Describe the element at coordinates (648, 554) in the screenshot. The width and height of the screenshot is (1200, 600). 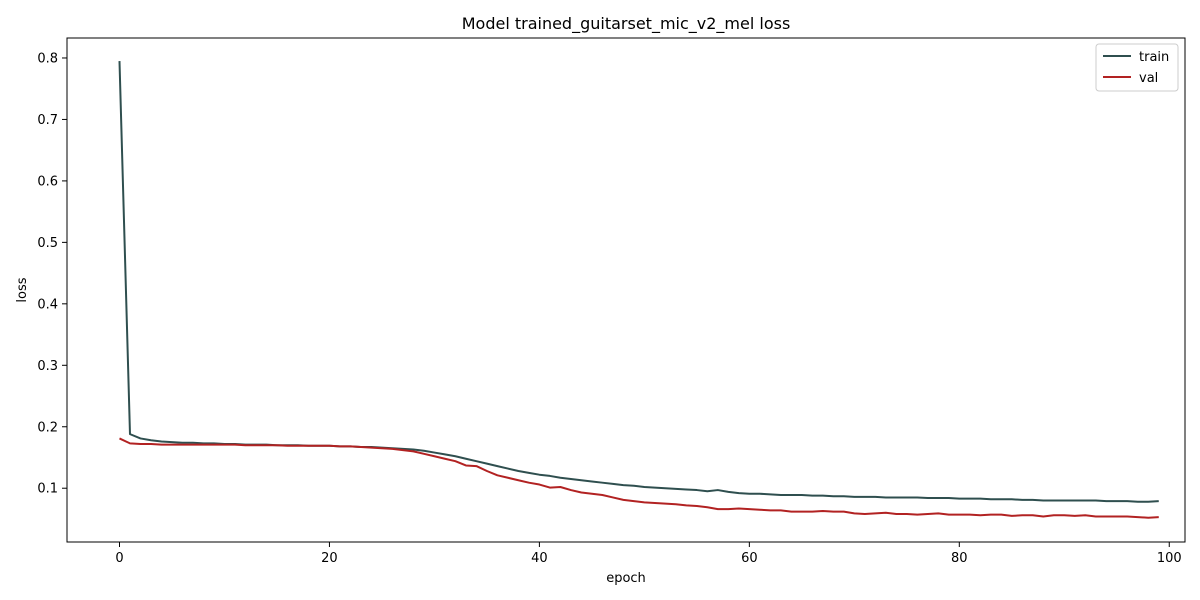
I see `x-axis: 0 20 40 60 80 100` at that location.